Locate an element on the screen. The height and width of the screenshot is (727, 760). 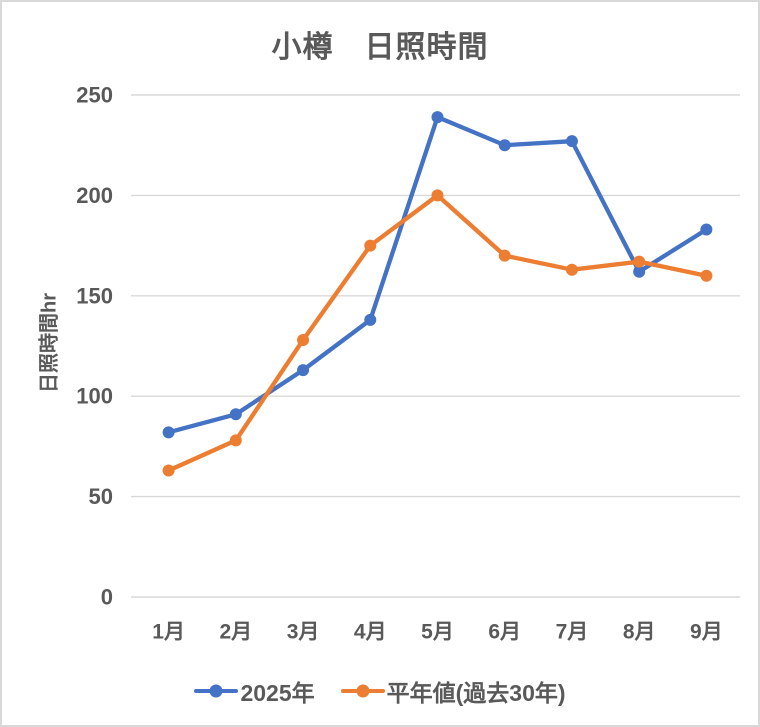
x-tick-label: 8月 is located at coordinates (639, 632).